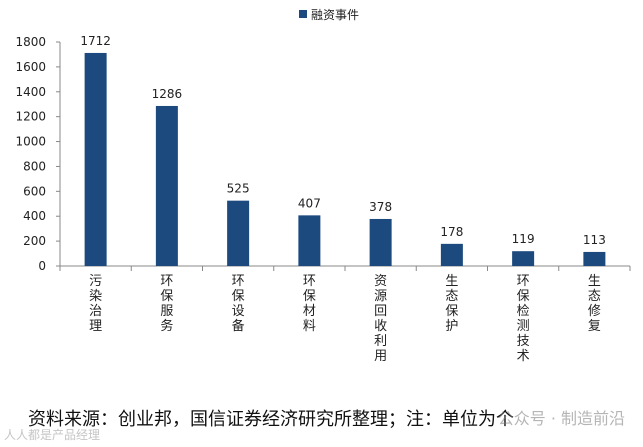 The width and height of the screenshot is (643, 447). I want to click on category-label: 环保检测技术, so click(523, 319).